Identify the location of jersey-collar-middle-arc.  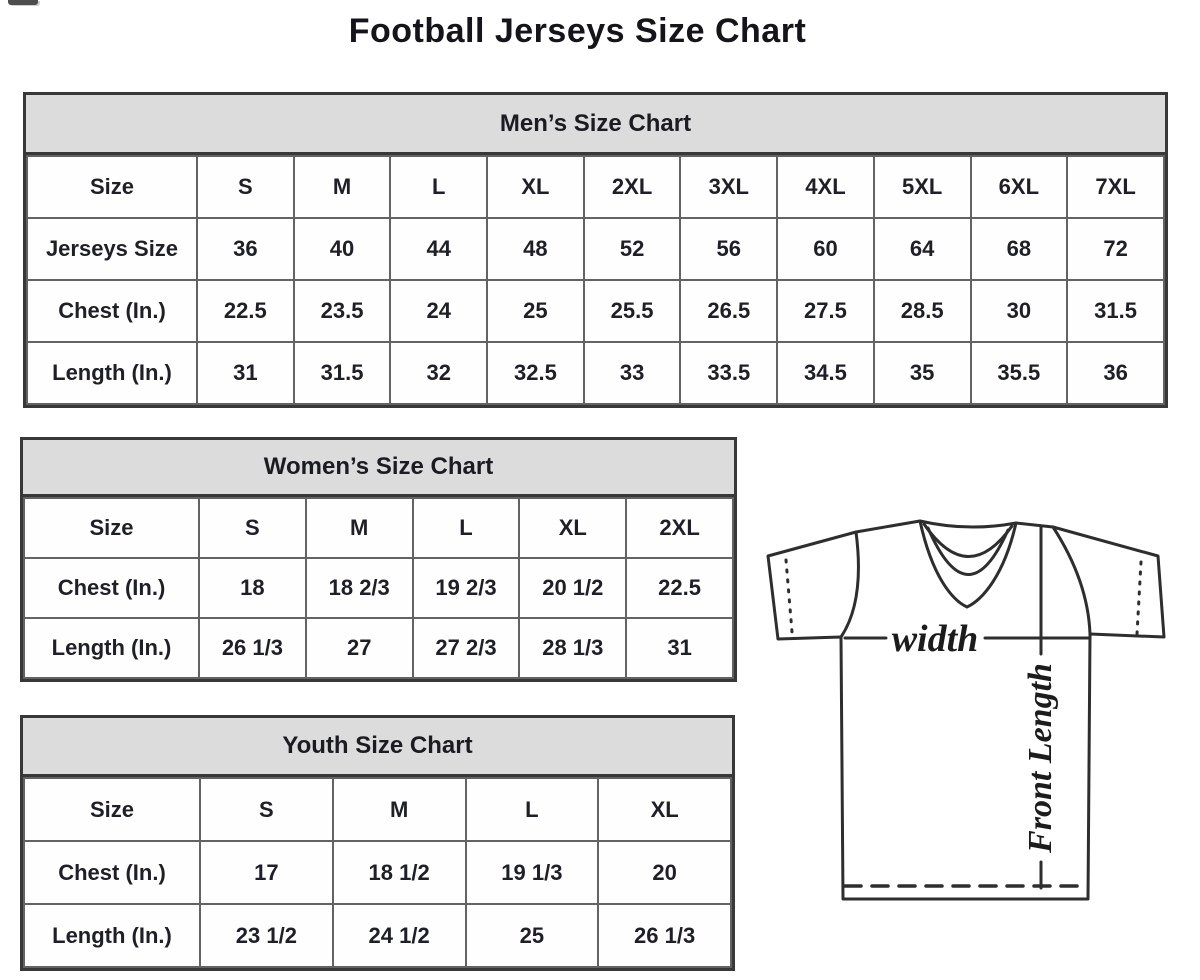
(968, 551).